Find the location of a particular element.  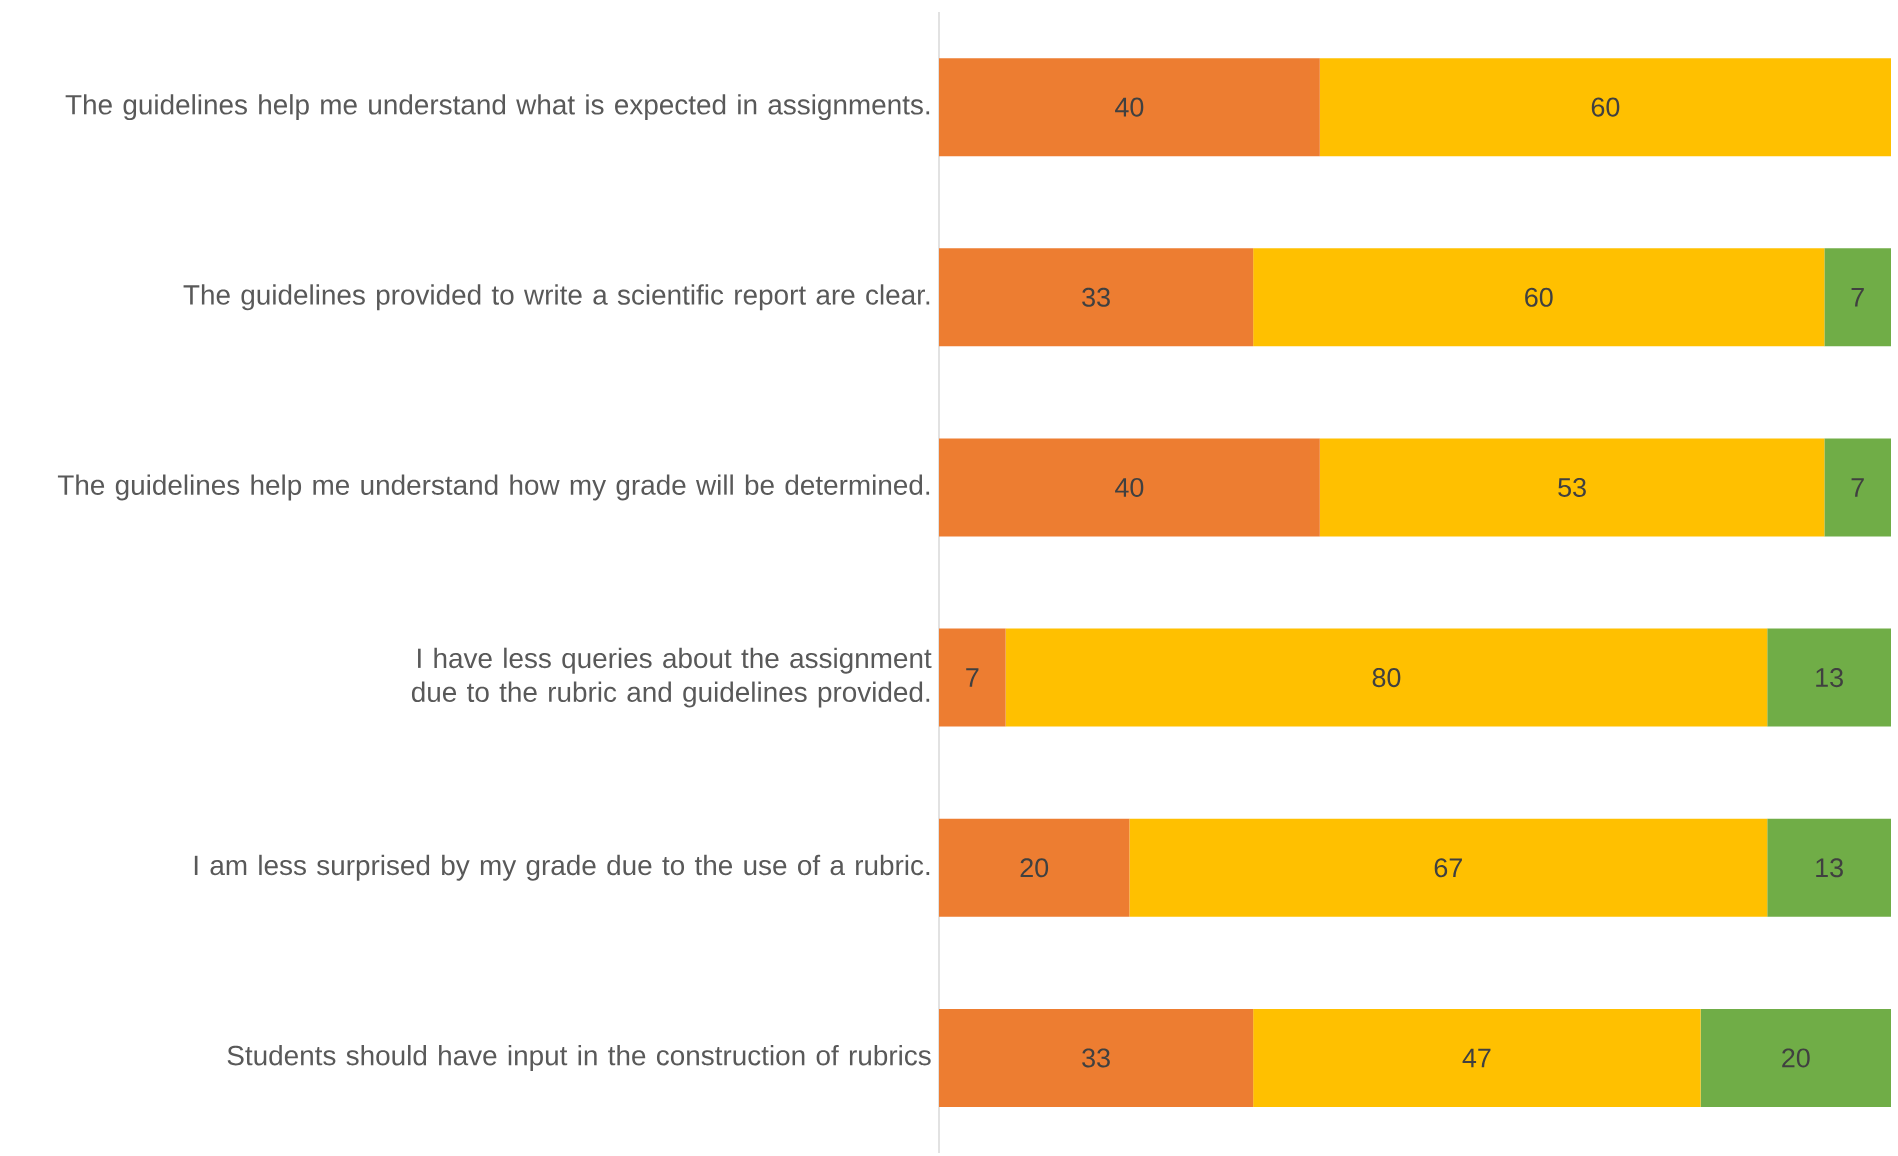

data-label: 67 is located at coordinates (1448, 868).